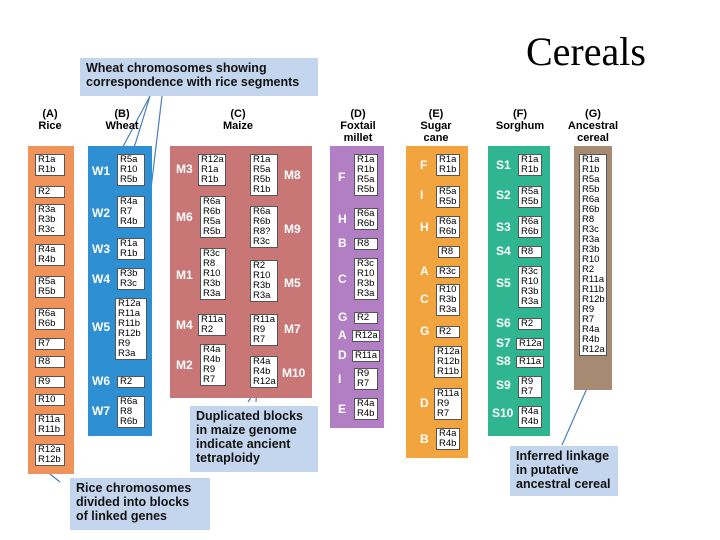 The image size is (720, 540). I want to click on millet-chromosome: G, so click(343, 317).